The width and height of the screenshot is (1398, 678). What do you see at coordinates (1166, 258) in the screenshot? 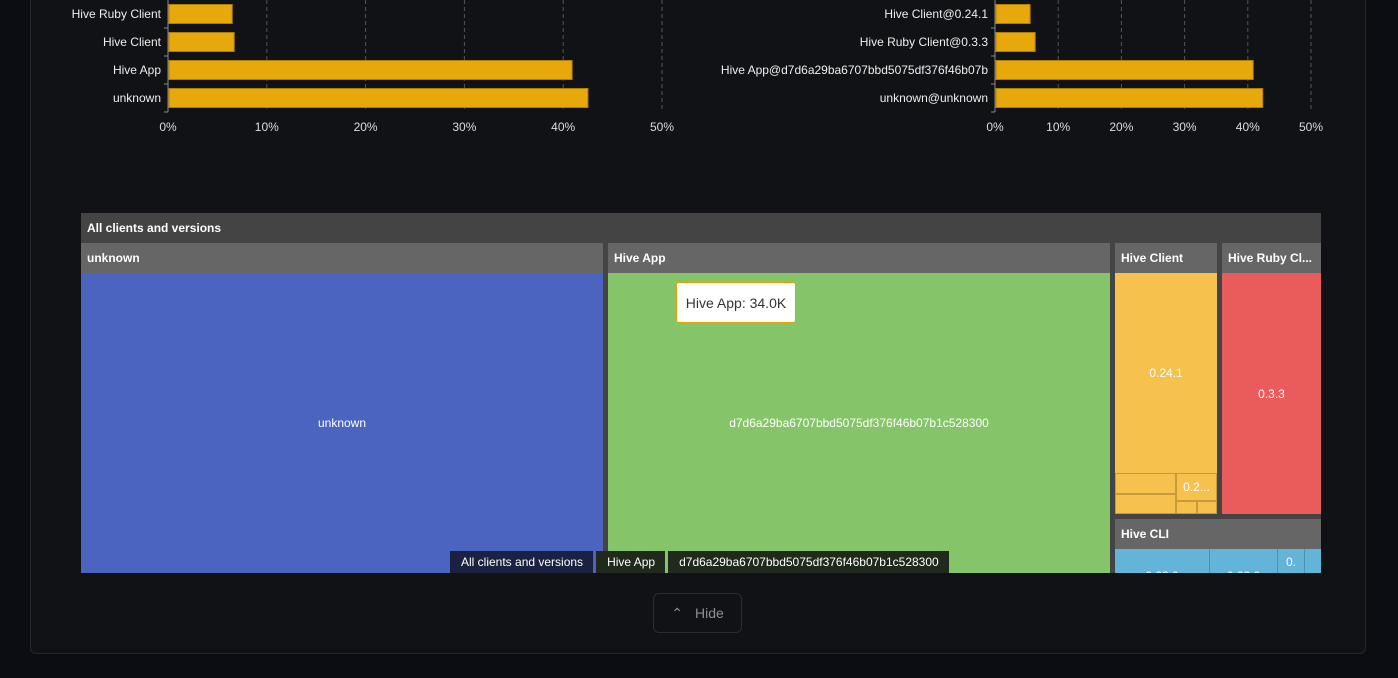
I see `group-hive-client-header: Hive Client` at bounding box center [1166, 258].